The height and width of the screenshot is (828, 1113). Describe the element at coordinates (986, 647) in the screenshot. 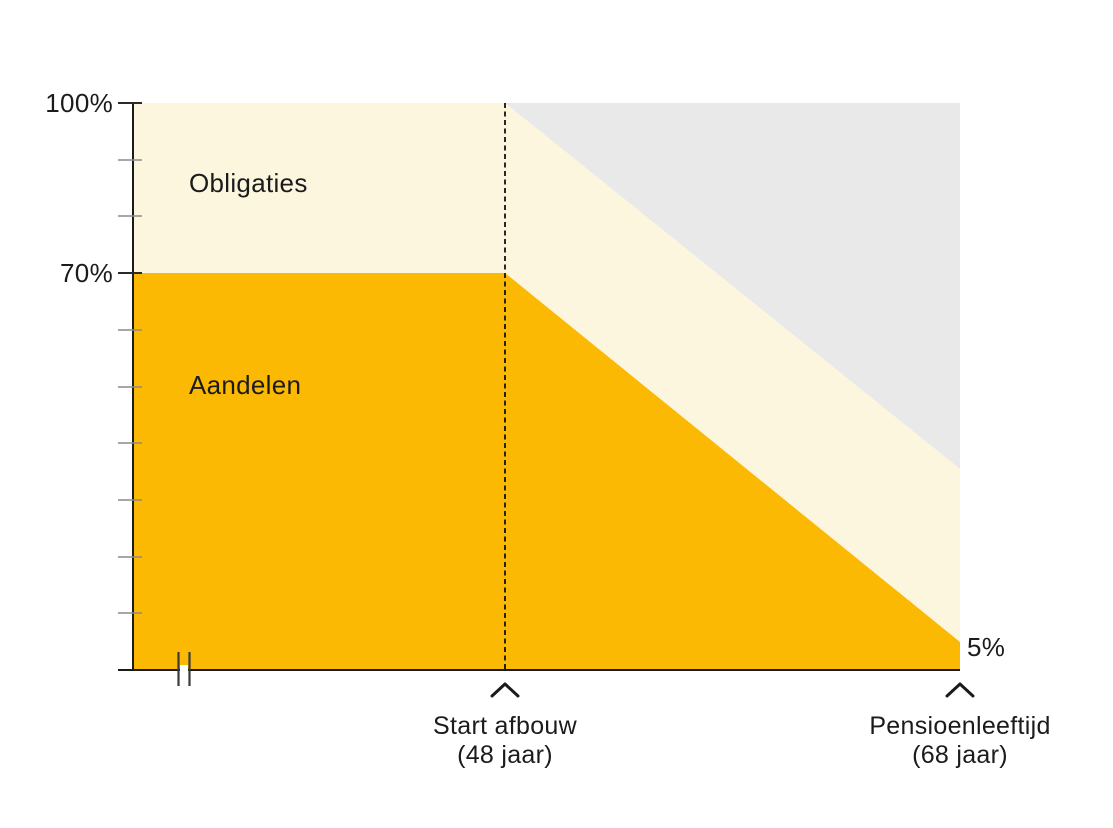

I see `end-value-label: 5%` at that location.